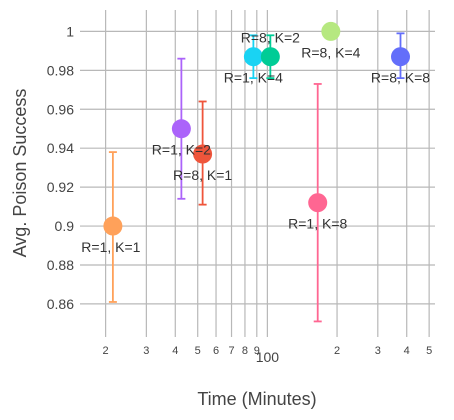  What do you see at coordinates (216, 351) in the screenshot?
I see `x-tick-label-4: 6` at bounding box center [216, 351].